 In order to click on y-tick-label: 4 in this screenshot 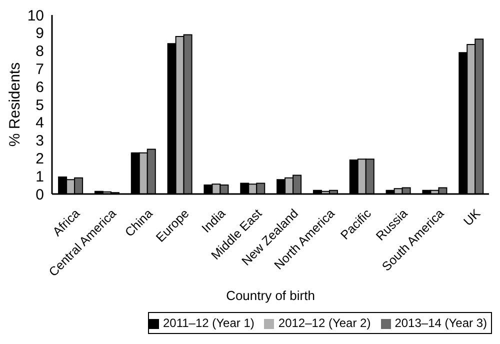, I will do `click(40, 123)`.